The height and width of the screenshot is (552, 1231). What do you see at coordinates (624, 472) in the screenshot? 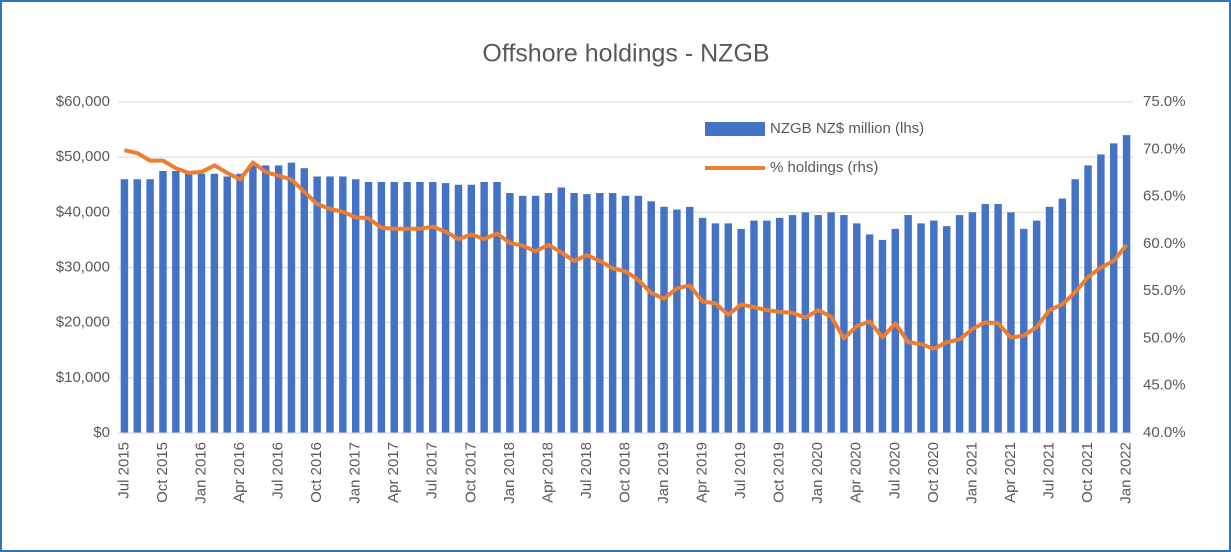
I see `x-tick-label: Oct 2018` at bounding box center [624, 472].